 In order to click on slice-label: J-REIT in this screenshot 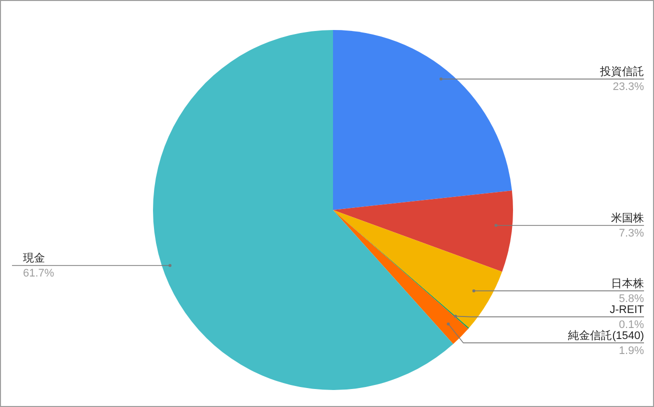, I will do `click(627, 310)`.